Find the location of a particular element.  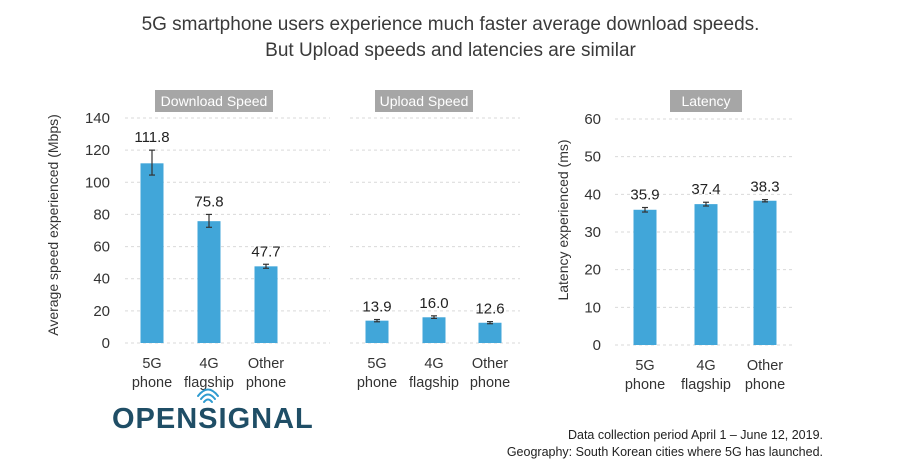

category-label-1-1-2: phone is located at coordinates (152, 383).